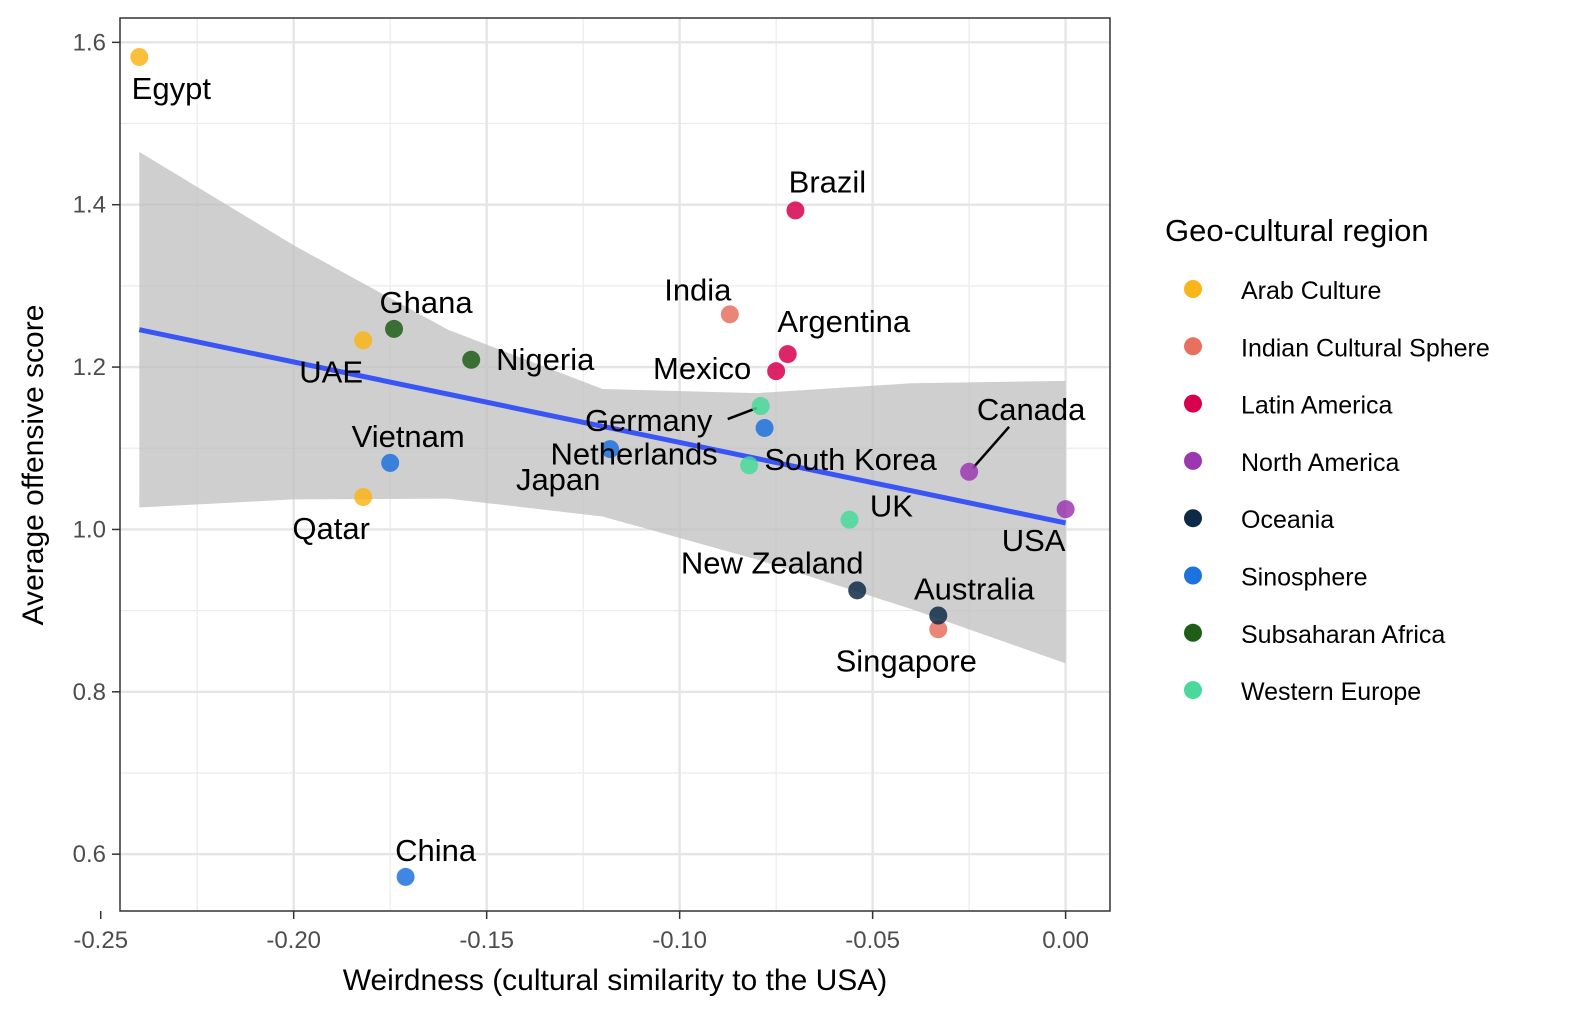 The image size is (1575, 1022). Describe the element at coordinates (1193, 460) in the screenshot. I see `legend-key-north-america` at that location.